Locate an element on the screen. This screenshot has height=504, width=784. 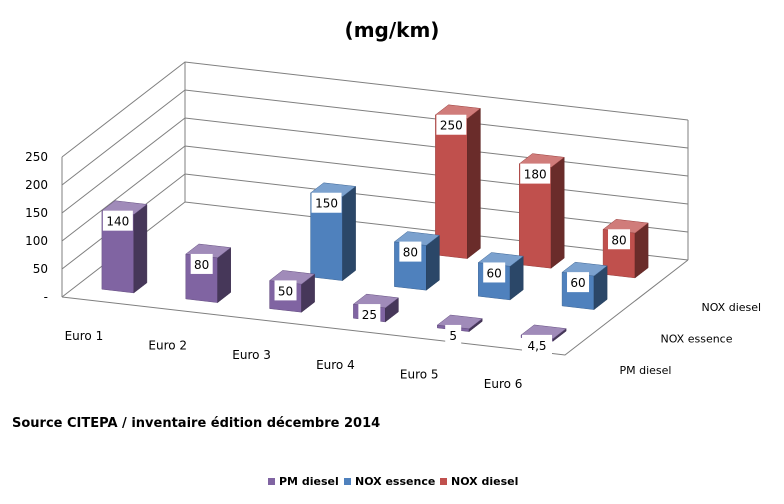
bar-nox-essence-euro-4: 80 is located at coordinates (417, 261).